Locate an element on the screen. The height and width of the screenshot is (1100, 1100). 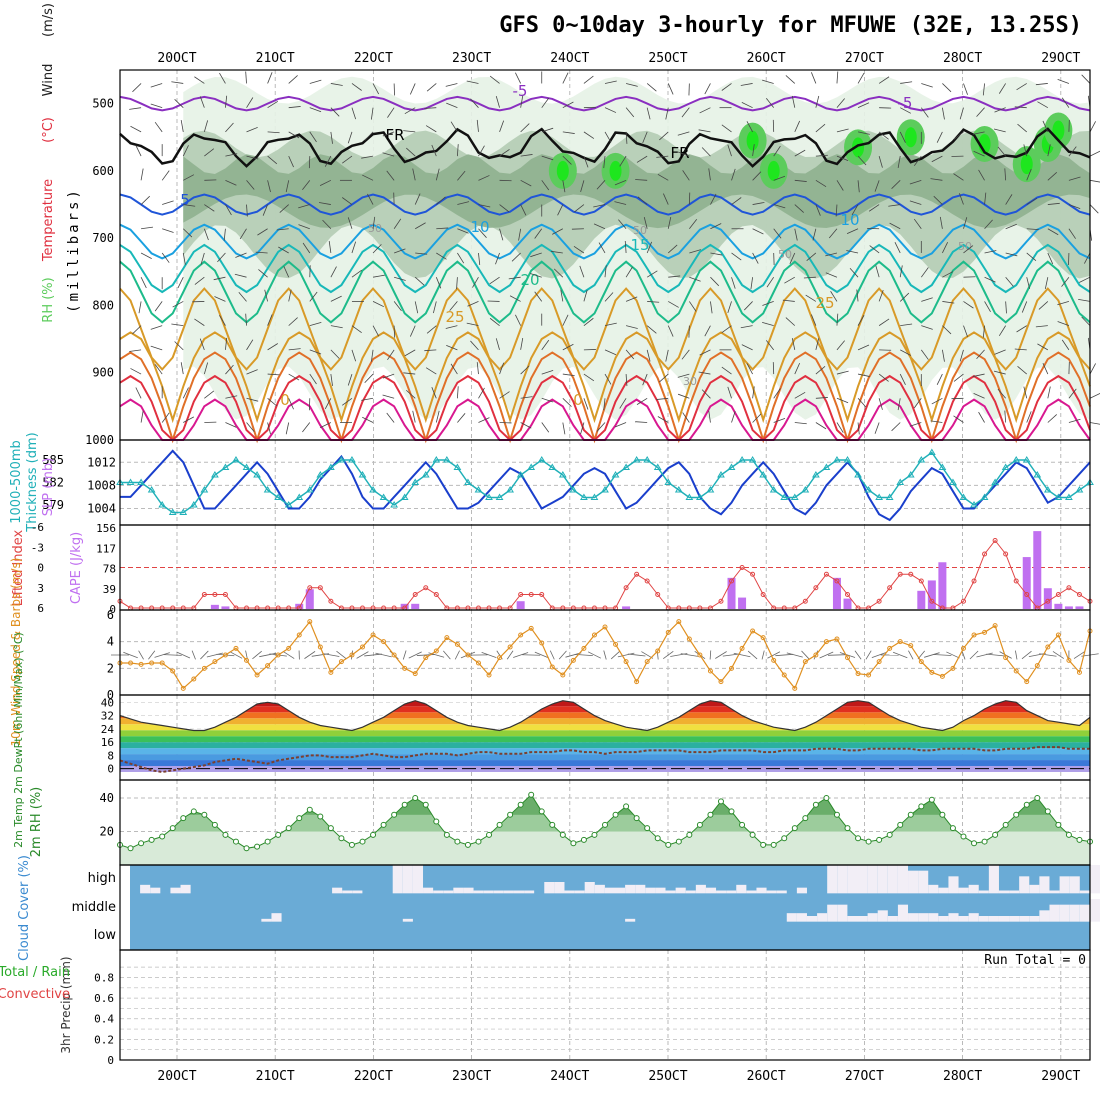
cape-ylabel: CAPE (J/kg) is located at coordinates (76, 568).